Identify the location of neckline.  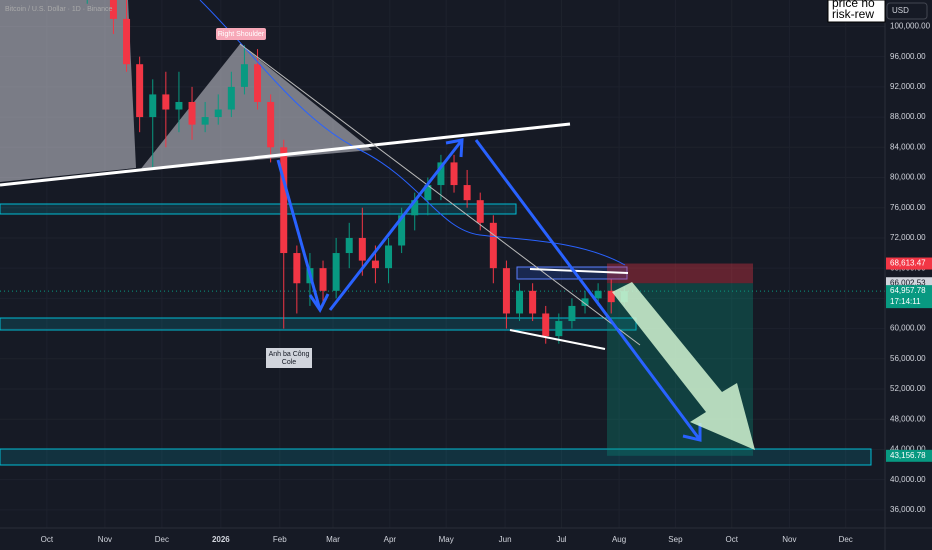
(285, 154).